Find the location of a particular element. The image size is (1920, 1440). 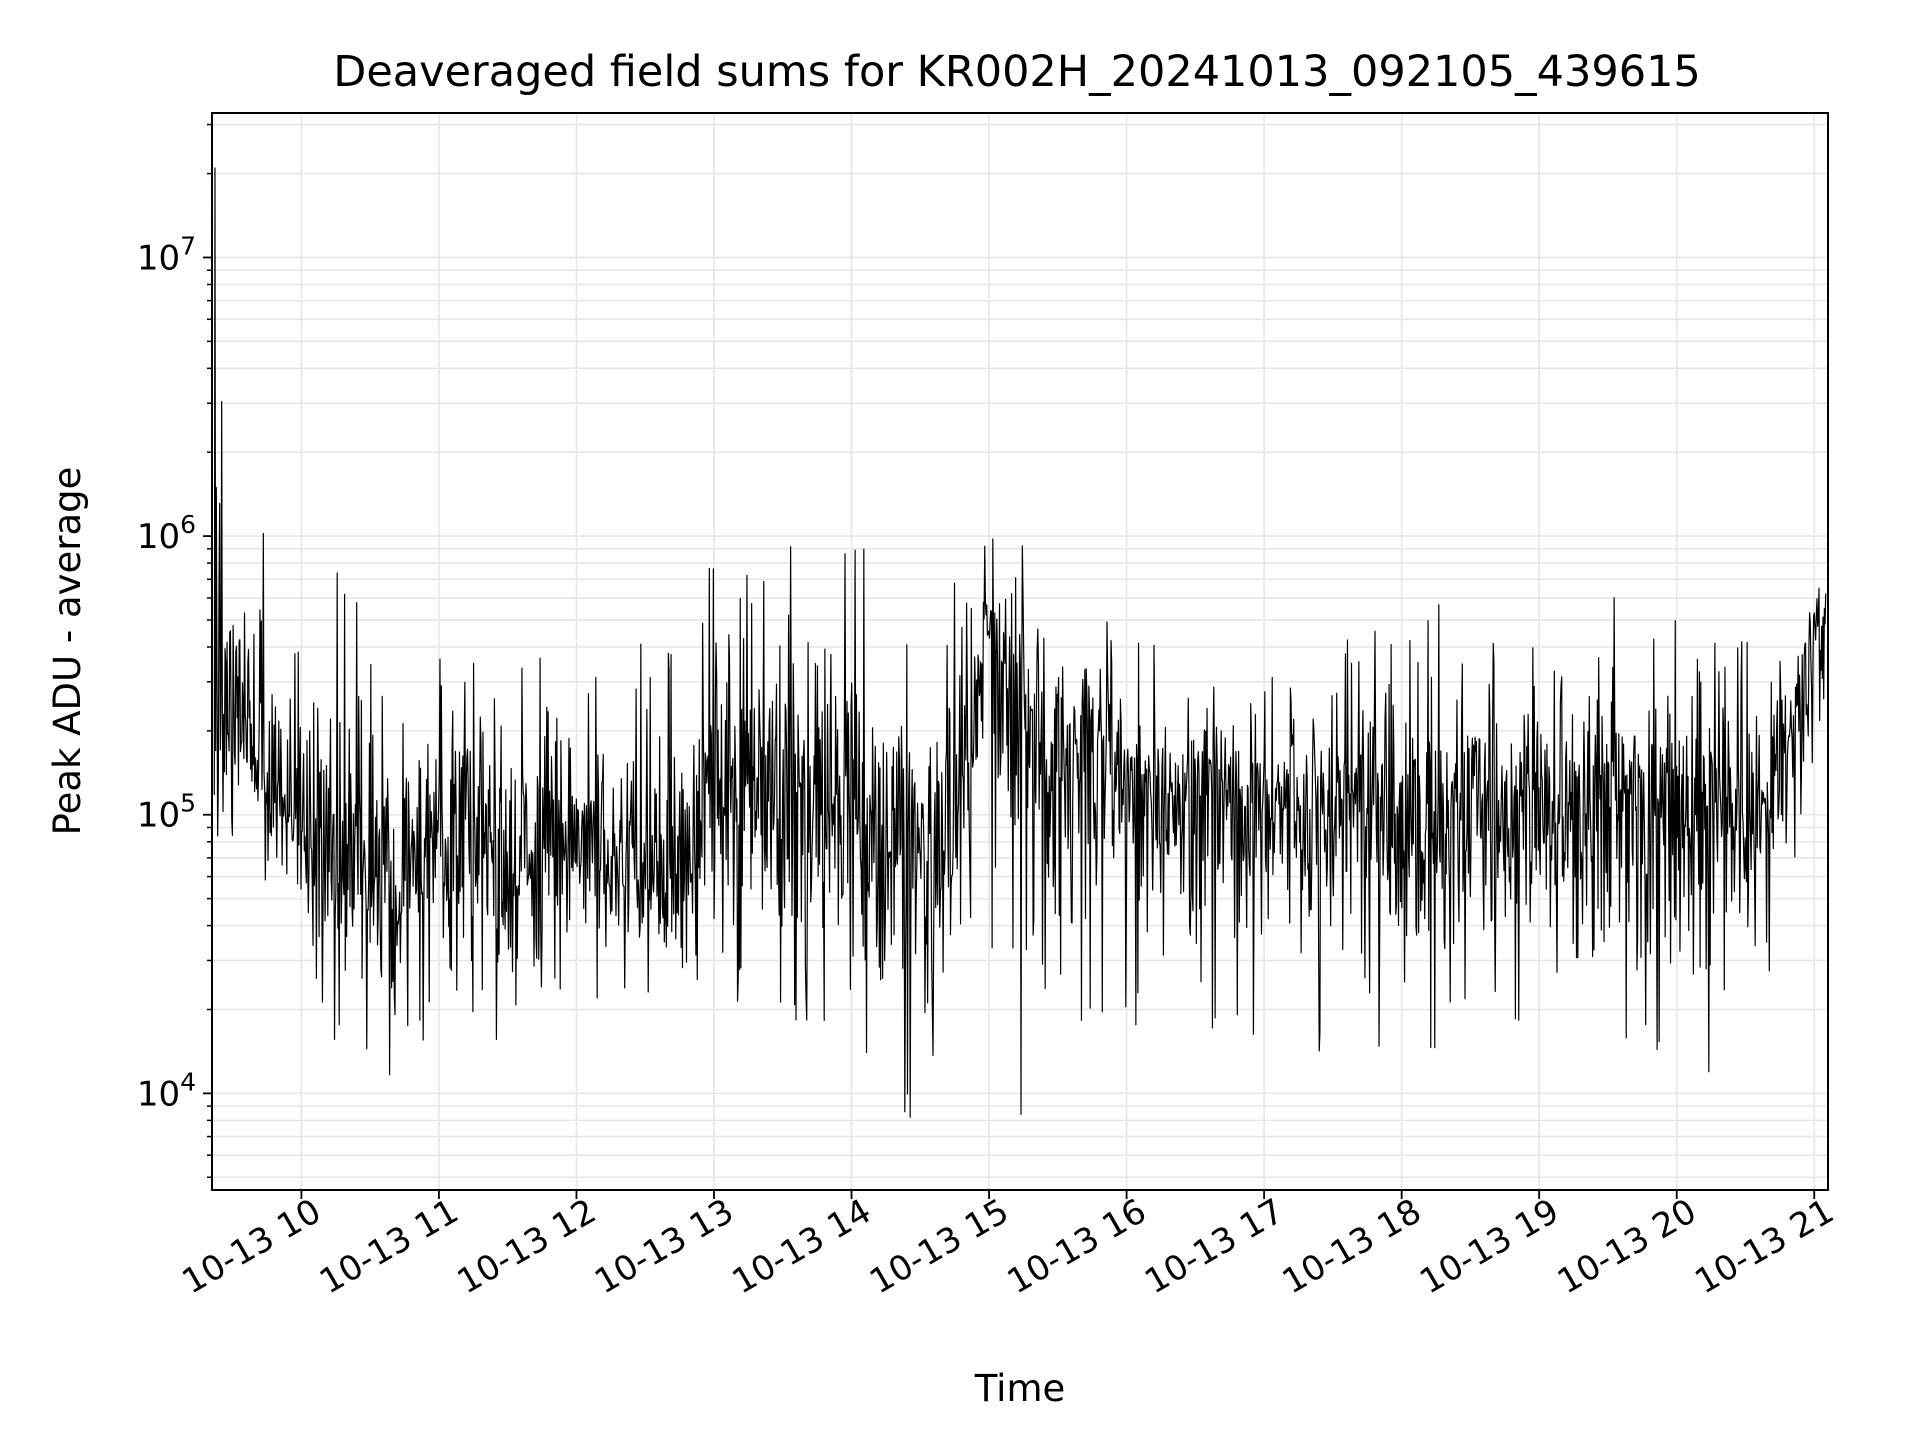

y-tick-label: 10⁷ is located at coordinates (166, 254).